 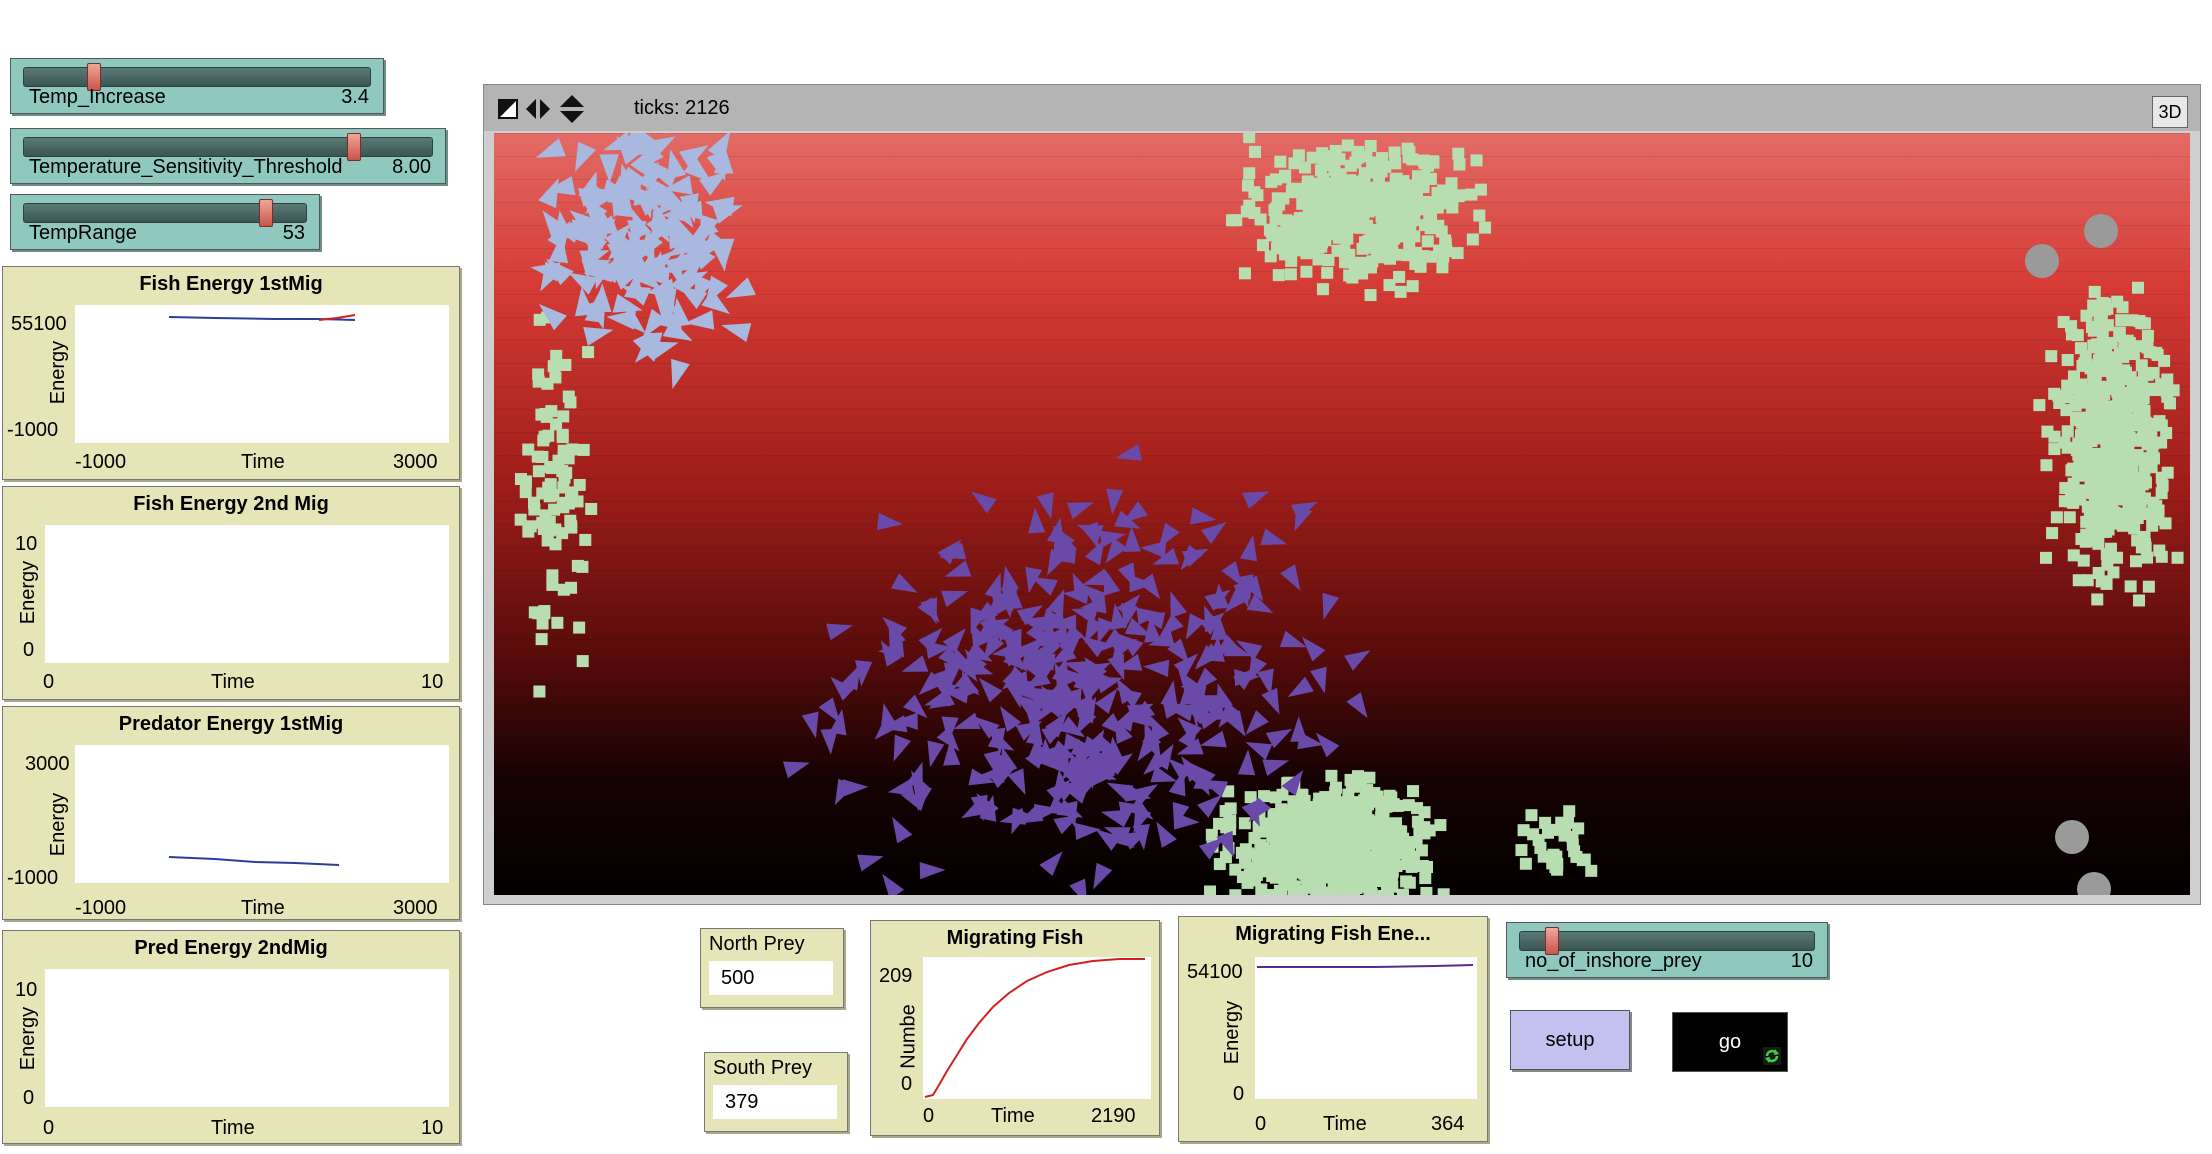 What do you see at coordinates (231, 724) in the screenshot?
I see `plot-title: Predator Energy 1stMig` at bounding box center [231, 724].